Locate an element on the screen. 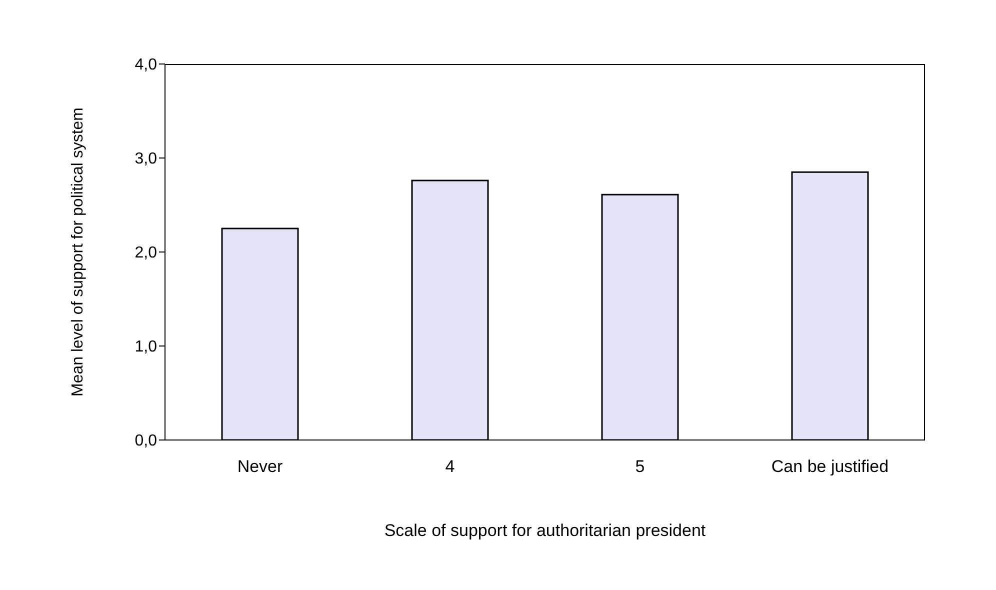 This screenshot has height=590, width=996. x-axis-title: Scale of support for authoritarian president is located at coordinates (545, 530).